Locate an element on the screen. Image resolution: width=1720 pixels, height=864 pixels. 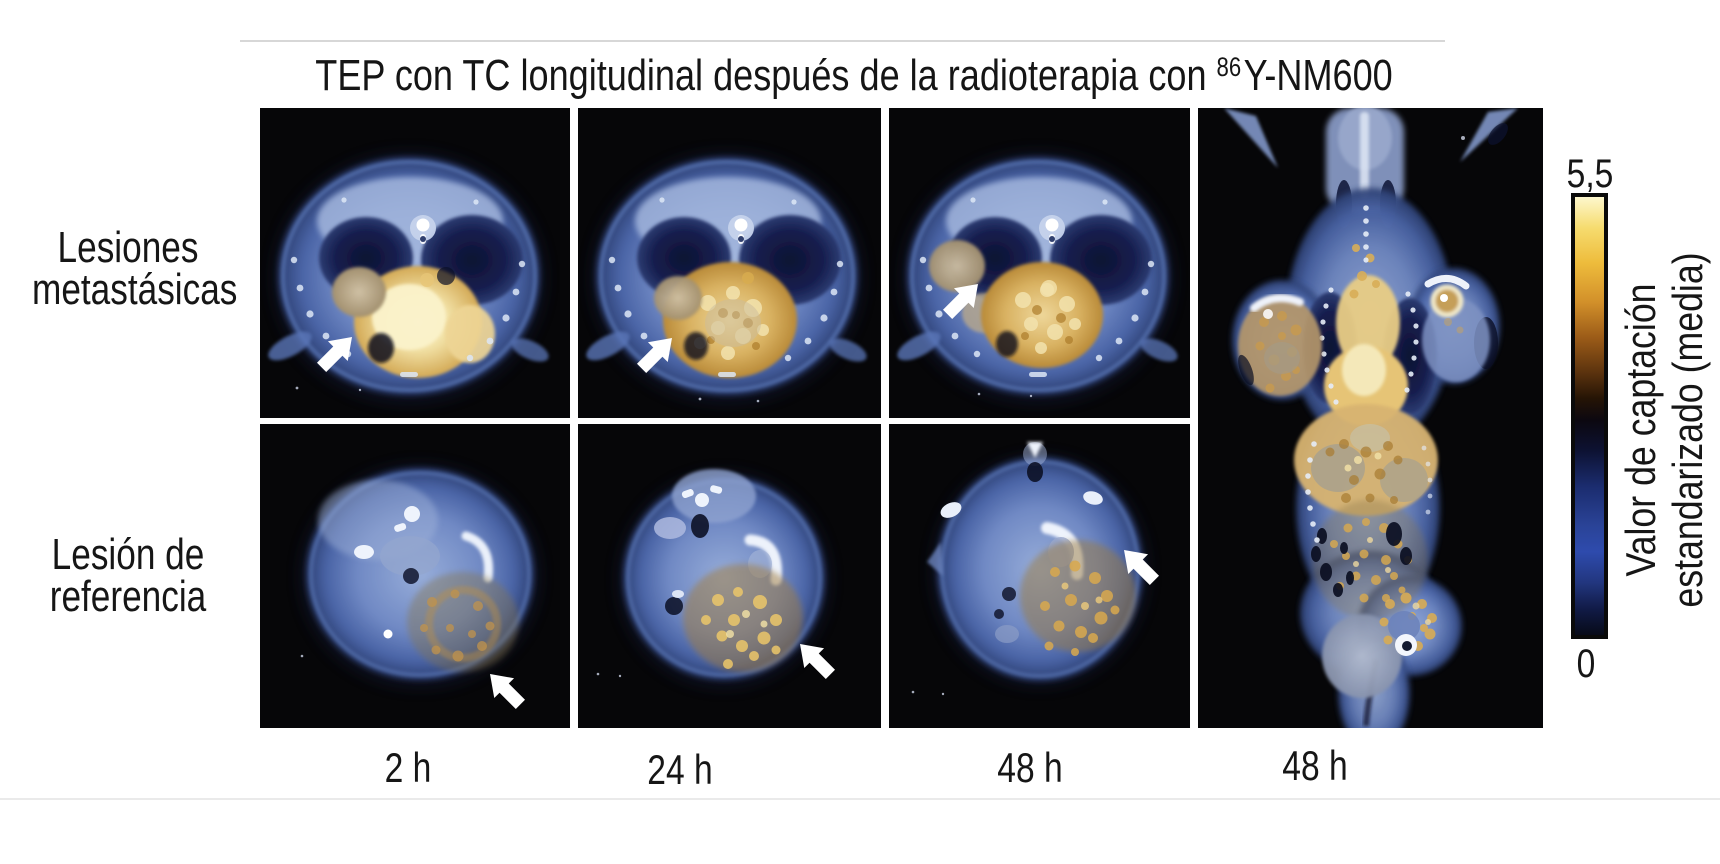
pet-scan-axial-metastatic-2h is located at coordinates (415, 263).